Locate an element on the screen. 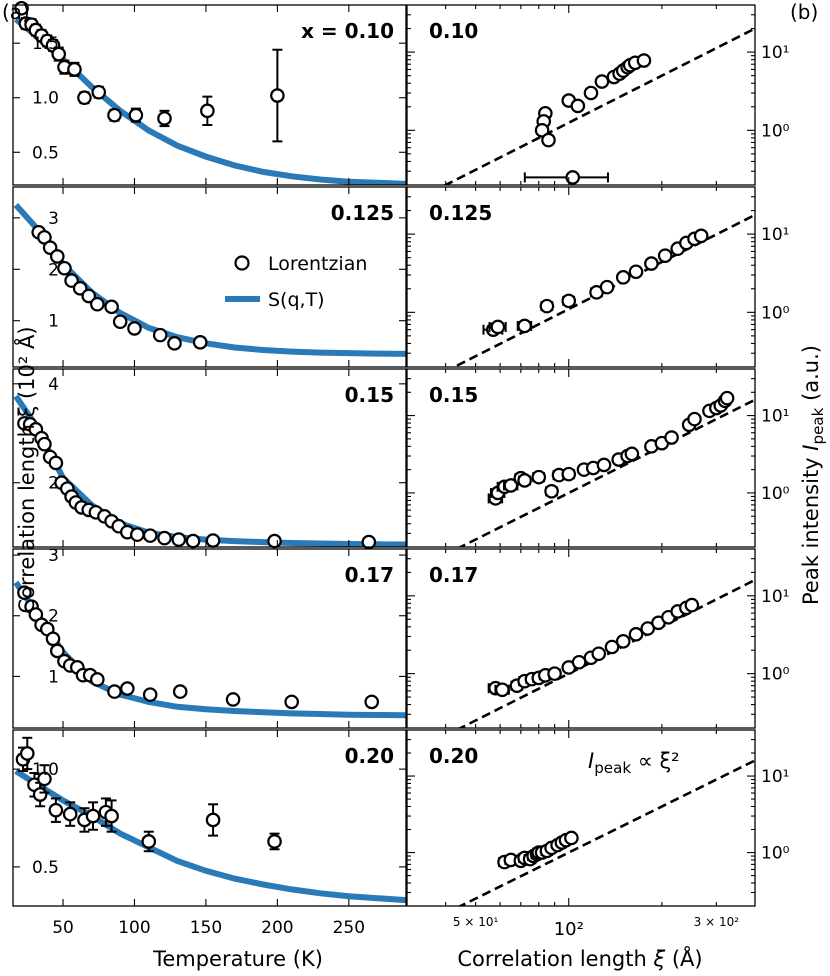 The image size is (830, 976). legend-marker is located at coordinates (242, 263).